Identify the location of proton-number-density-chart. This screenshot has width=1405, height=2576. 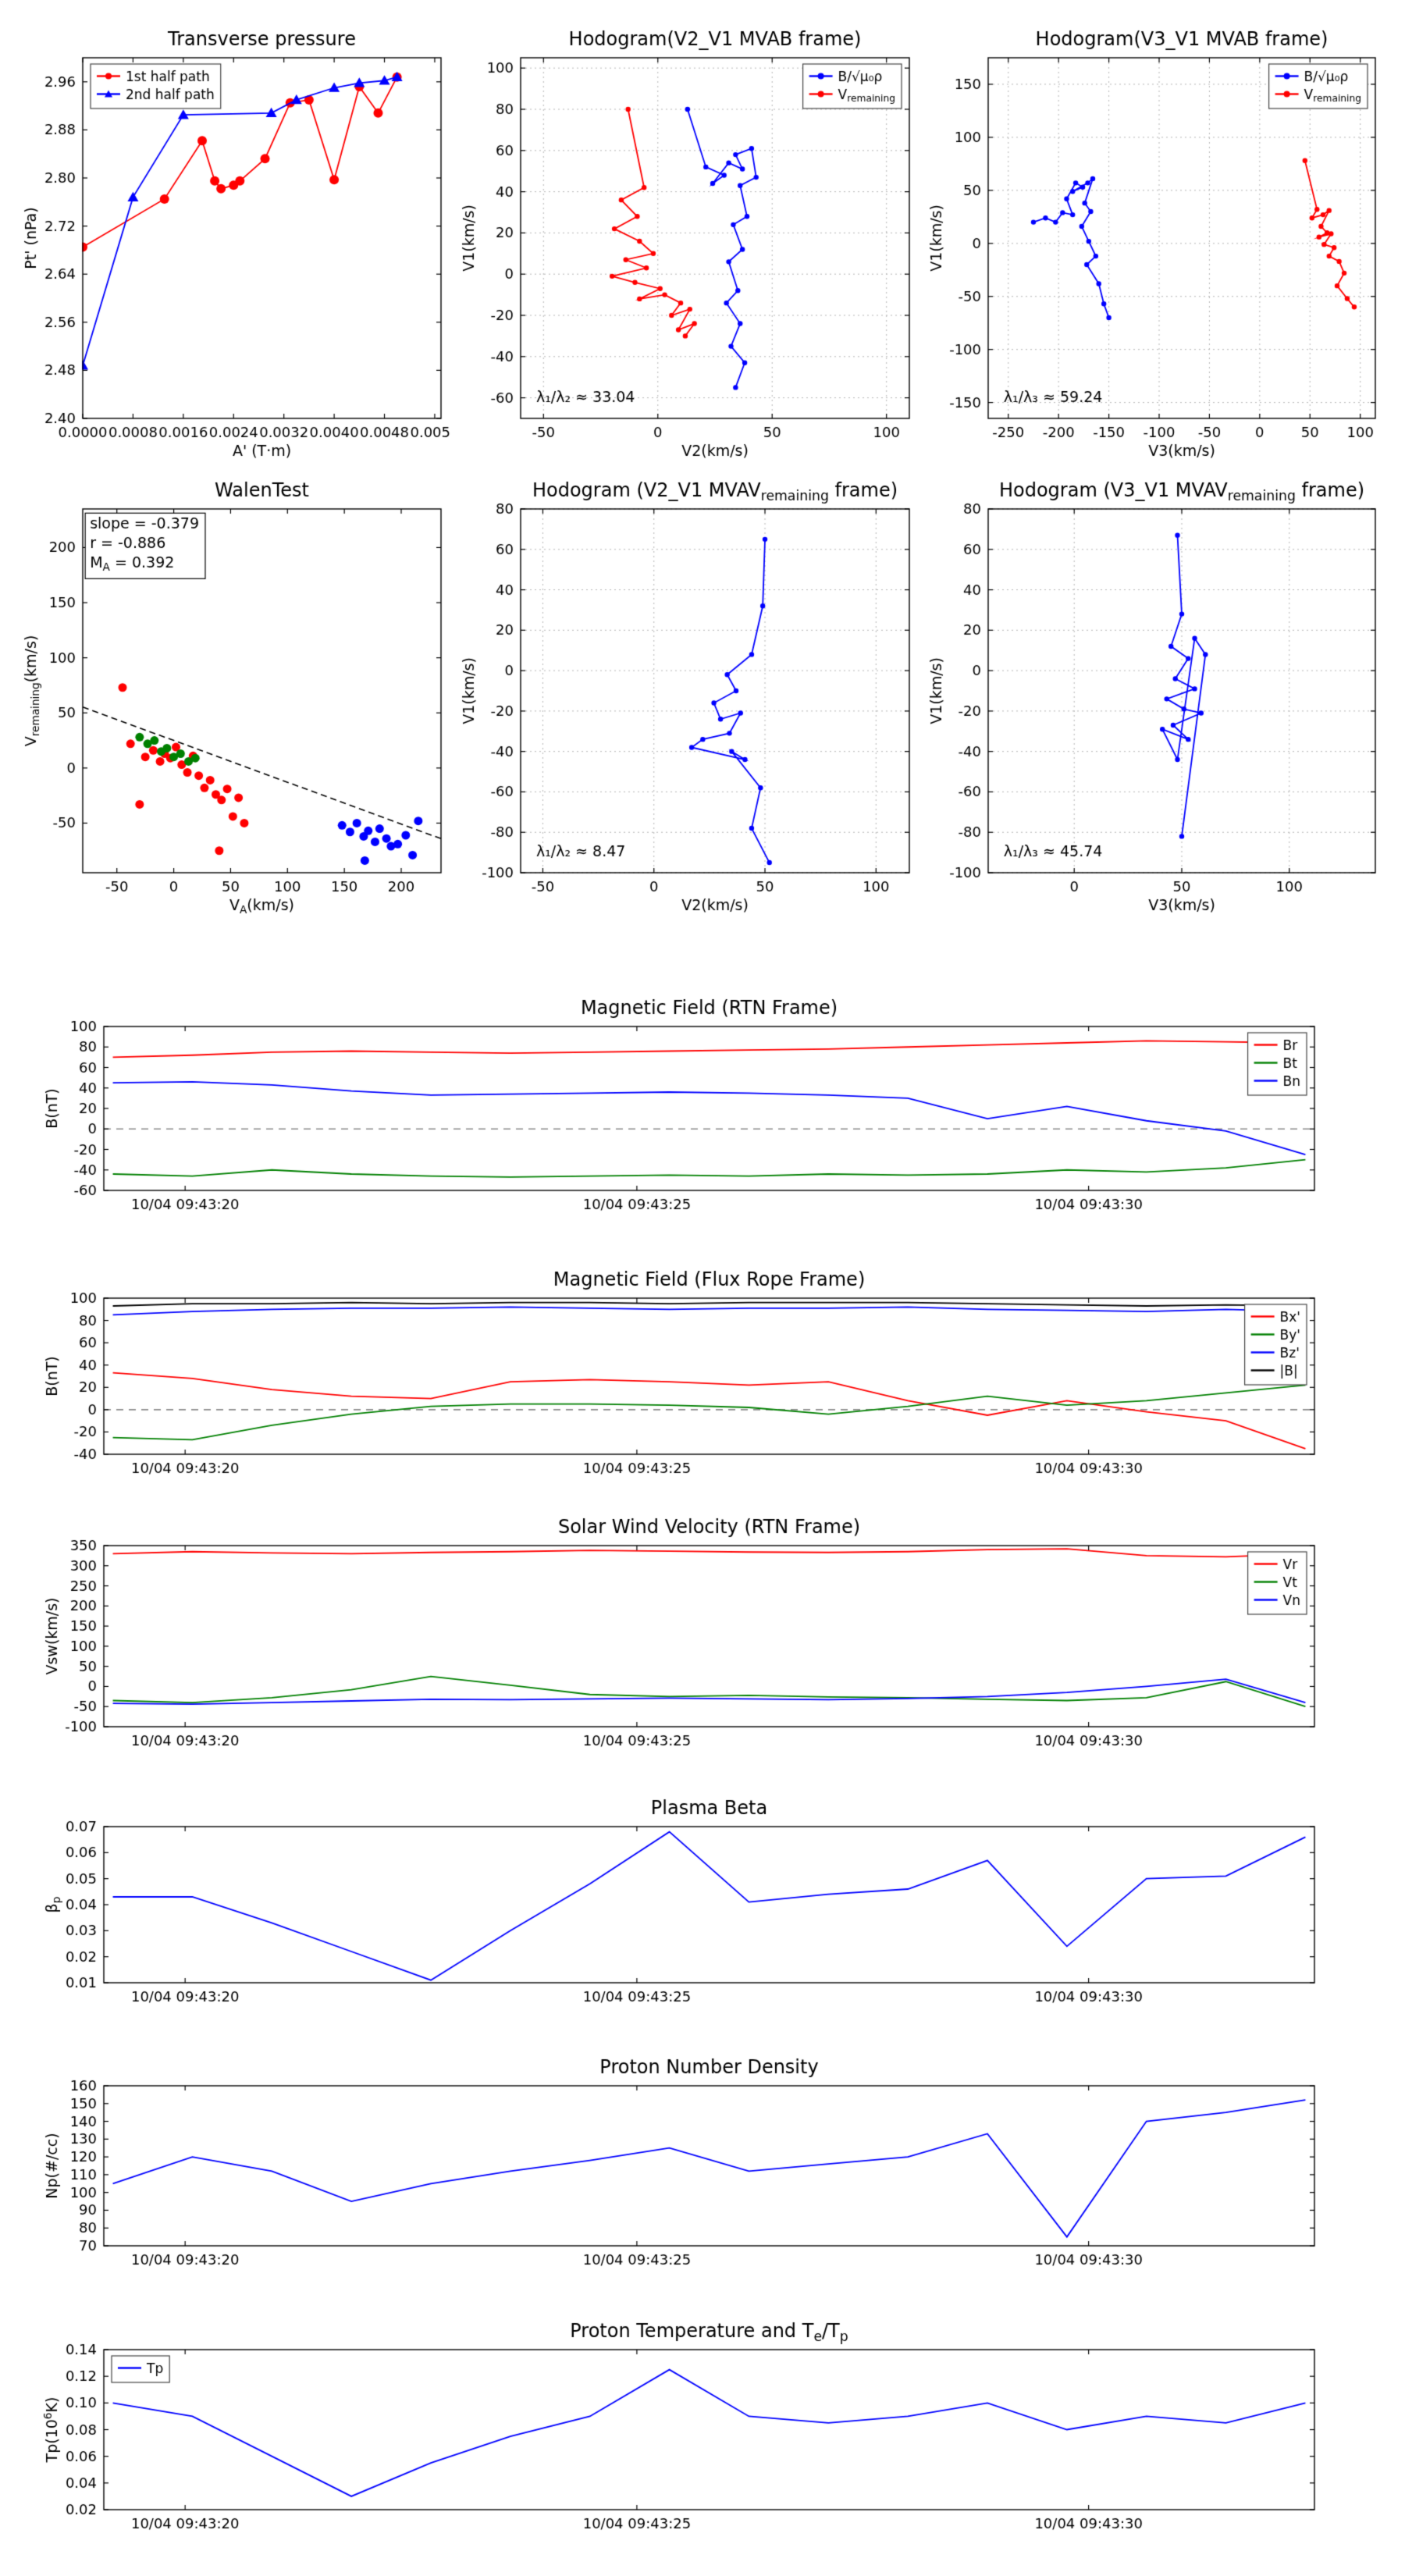
(682, 2166).